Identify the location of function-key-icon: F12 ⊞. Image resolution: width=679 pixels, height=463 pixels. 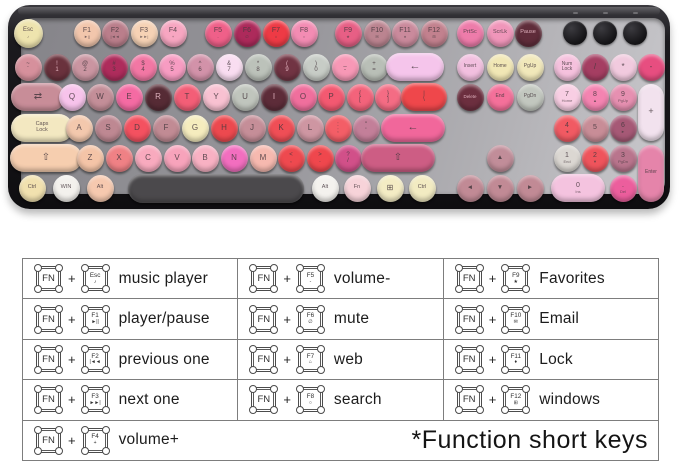
(516, 400).